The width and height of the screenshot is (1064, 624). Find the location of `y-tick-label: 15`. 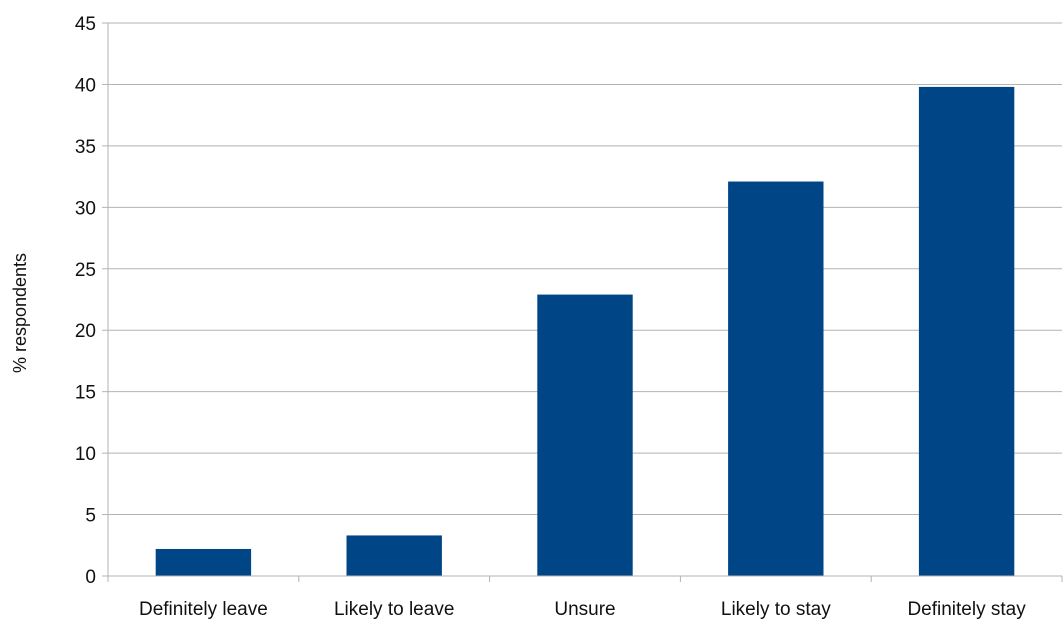

y-tick-label: 15 is located at coordinates (85, 393).